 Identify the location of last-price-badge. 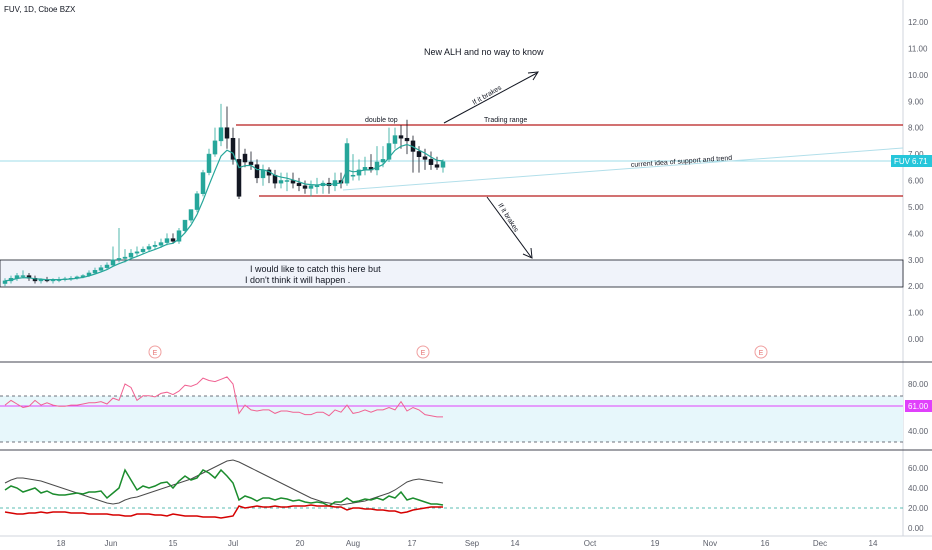
(911, 161).